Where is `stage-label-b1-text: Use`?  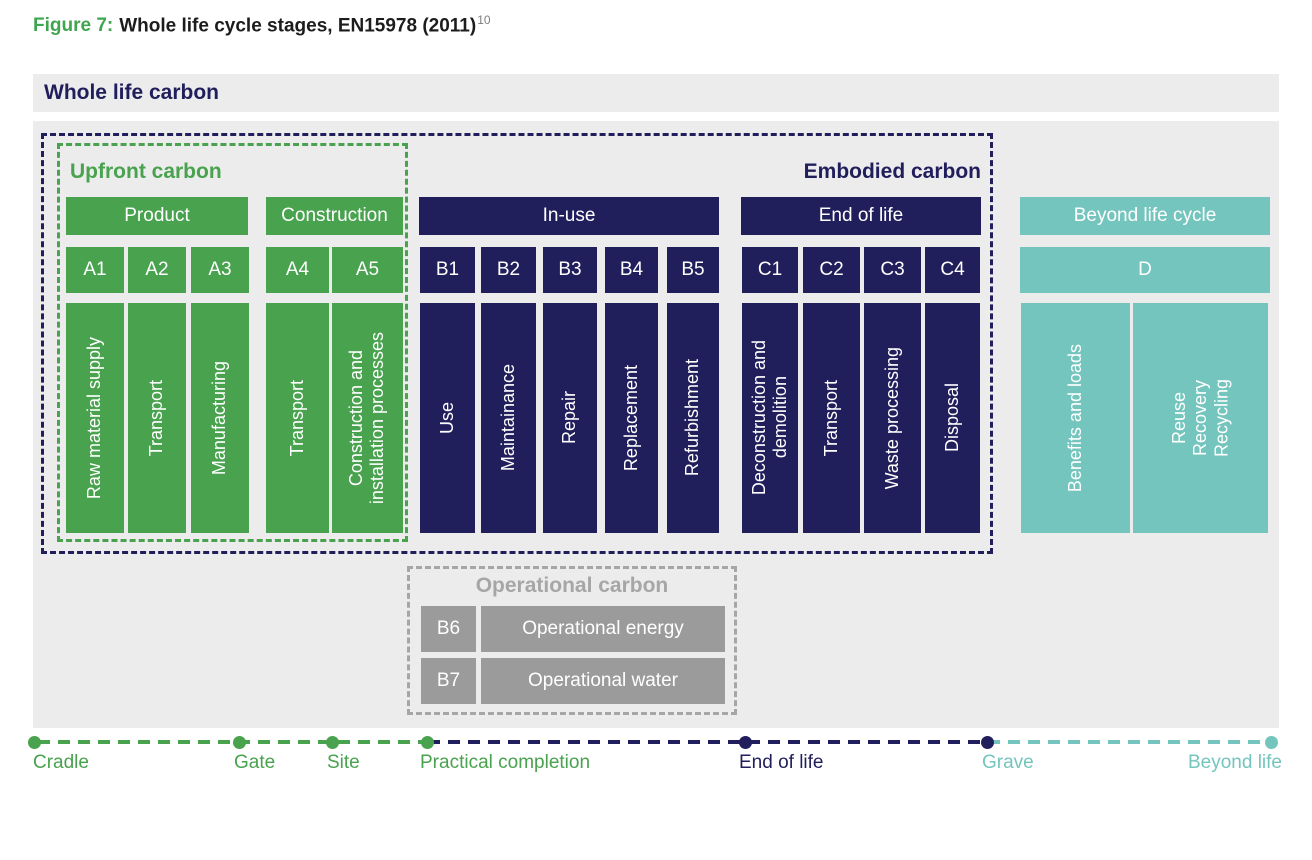 stage-label-b1-text: Use is located at coordinates (446, 417).